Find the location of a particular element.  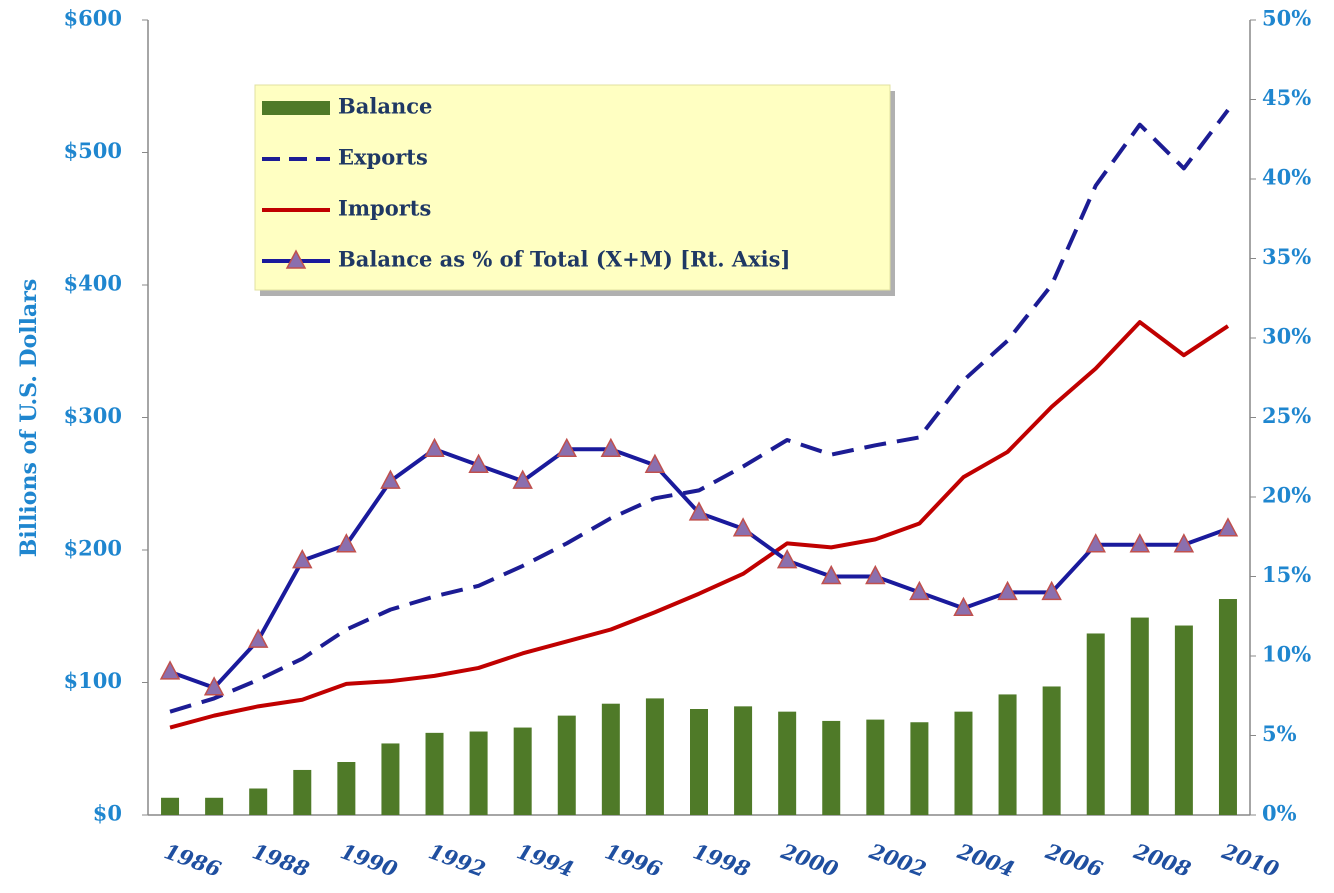

legend-label: Imports is located at coordinates (384, 208).